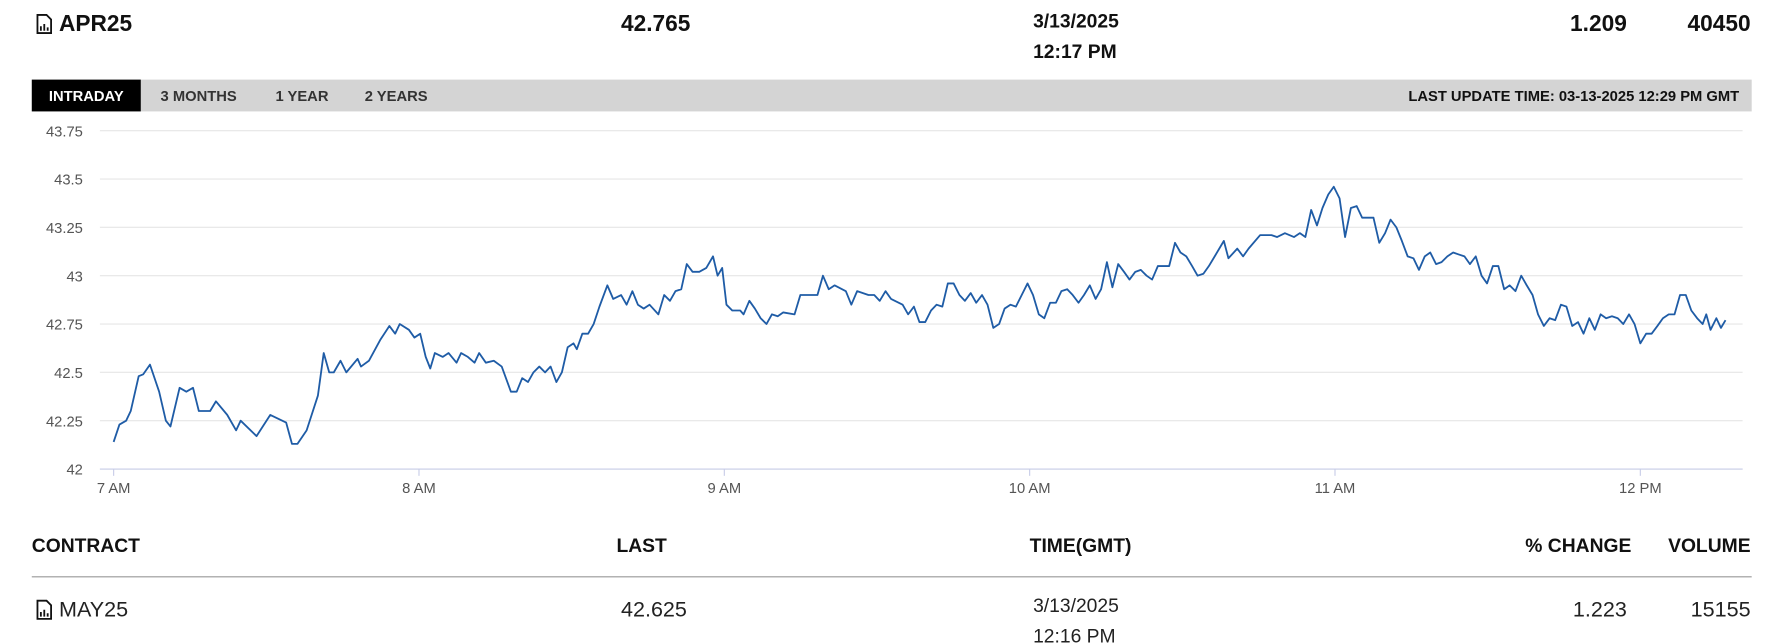  What do you see at coordinates (1600, 609) in the screenshot?
I see `row-change: 1.223` at bounding box center [1600, 609].